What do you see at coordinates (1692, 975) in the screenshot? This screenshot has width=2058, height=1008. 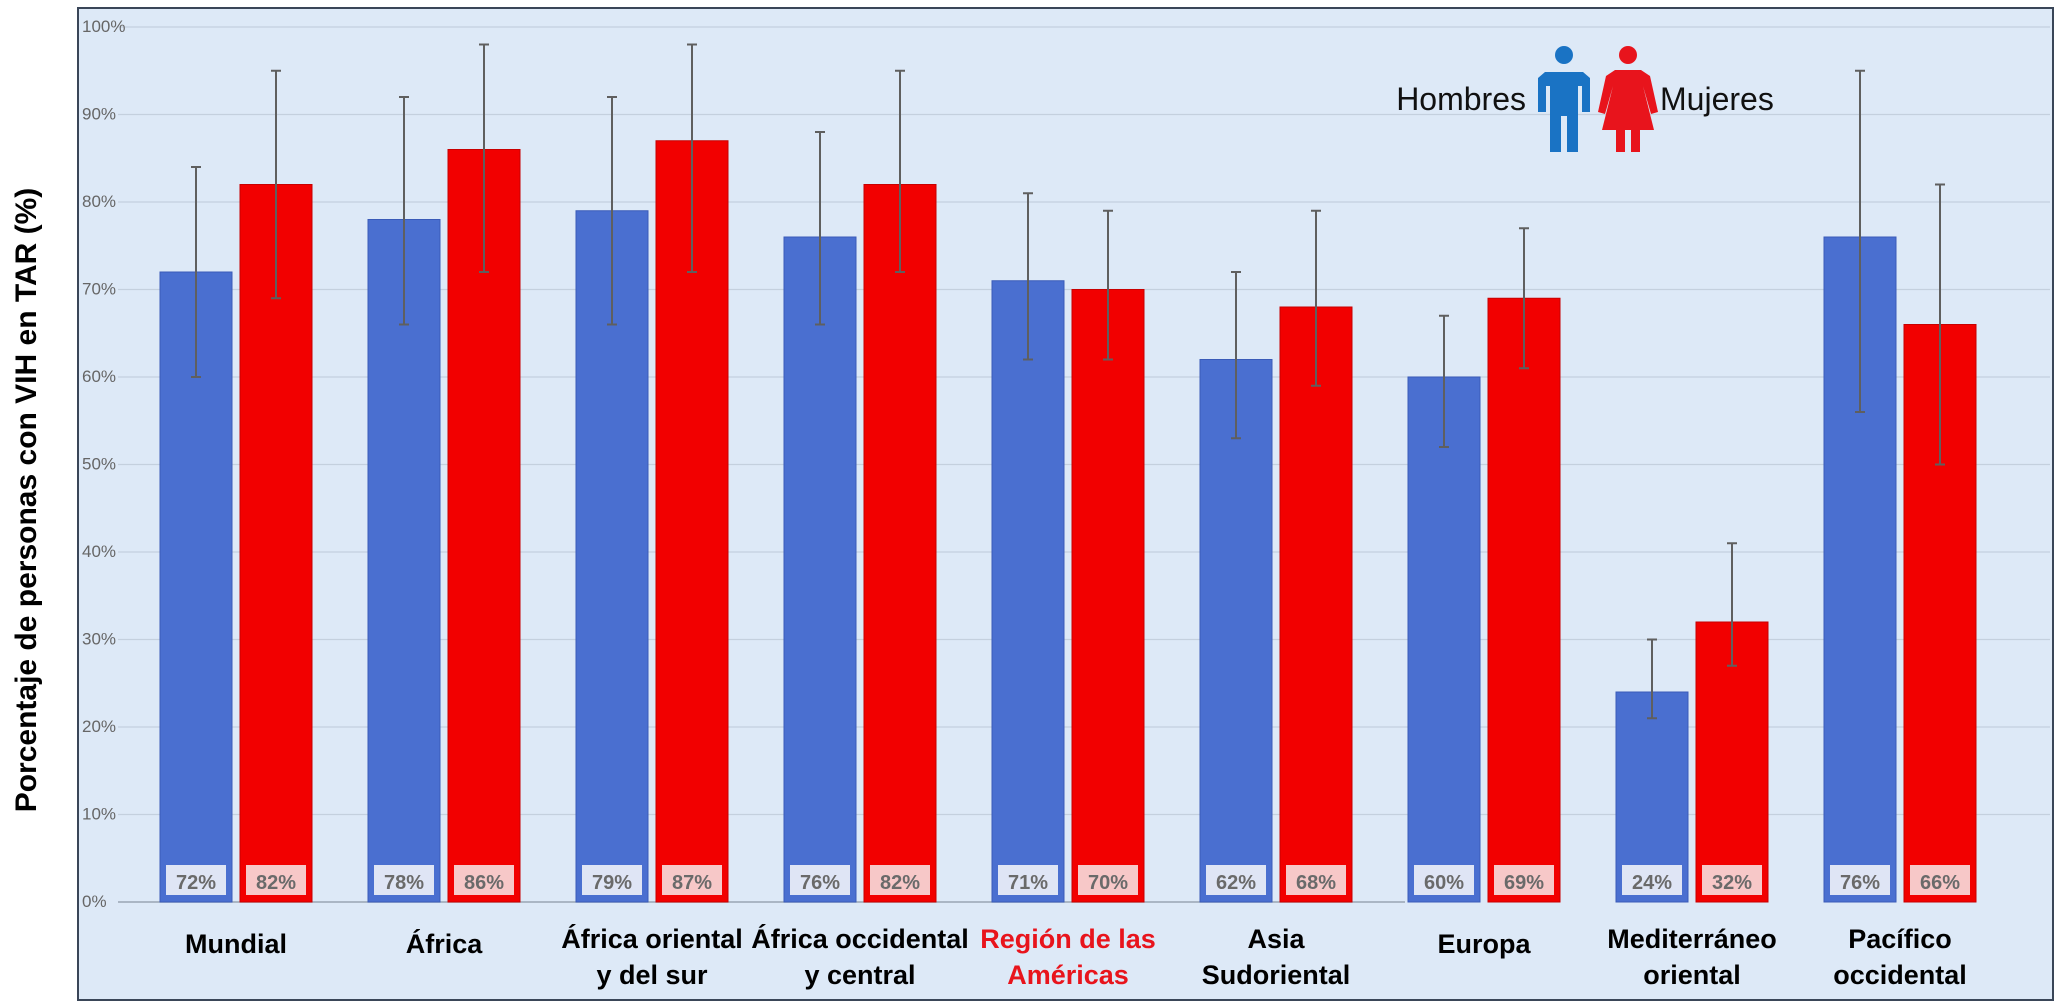 I see `category-label-line2: oriental` at bounding box center [1692, 975].